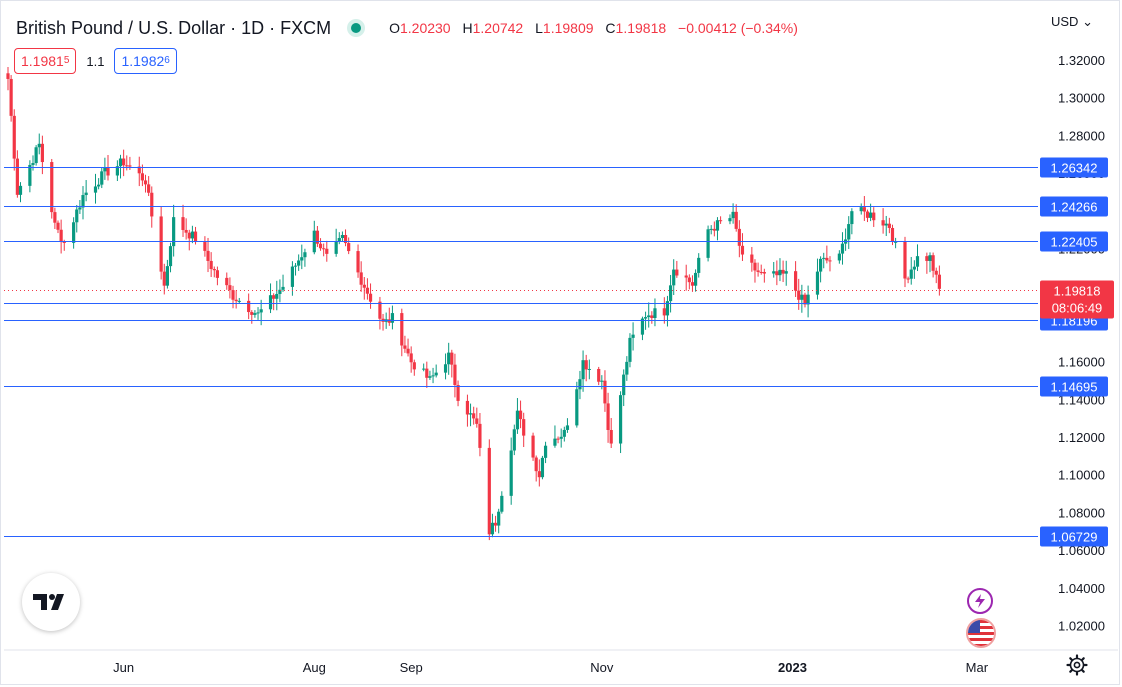  I want to click on price-line-label: 1.22405, so click(1074, 242).